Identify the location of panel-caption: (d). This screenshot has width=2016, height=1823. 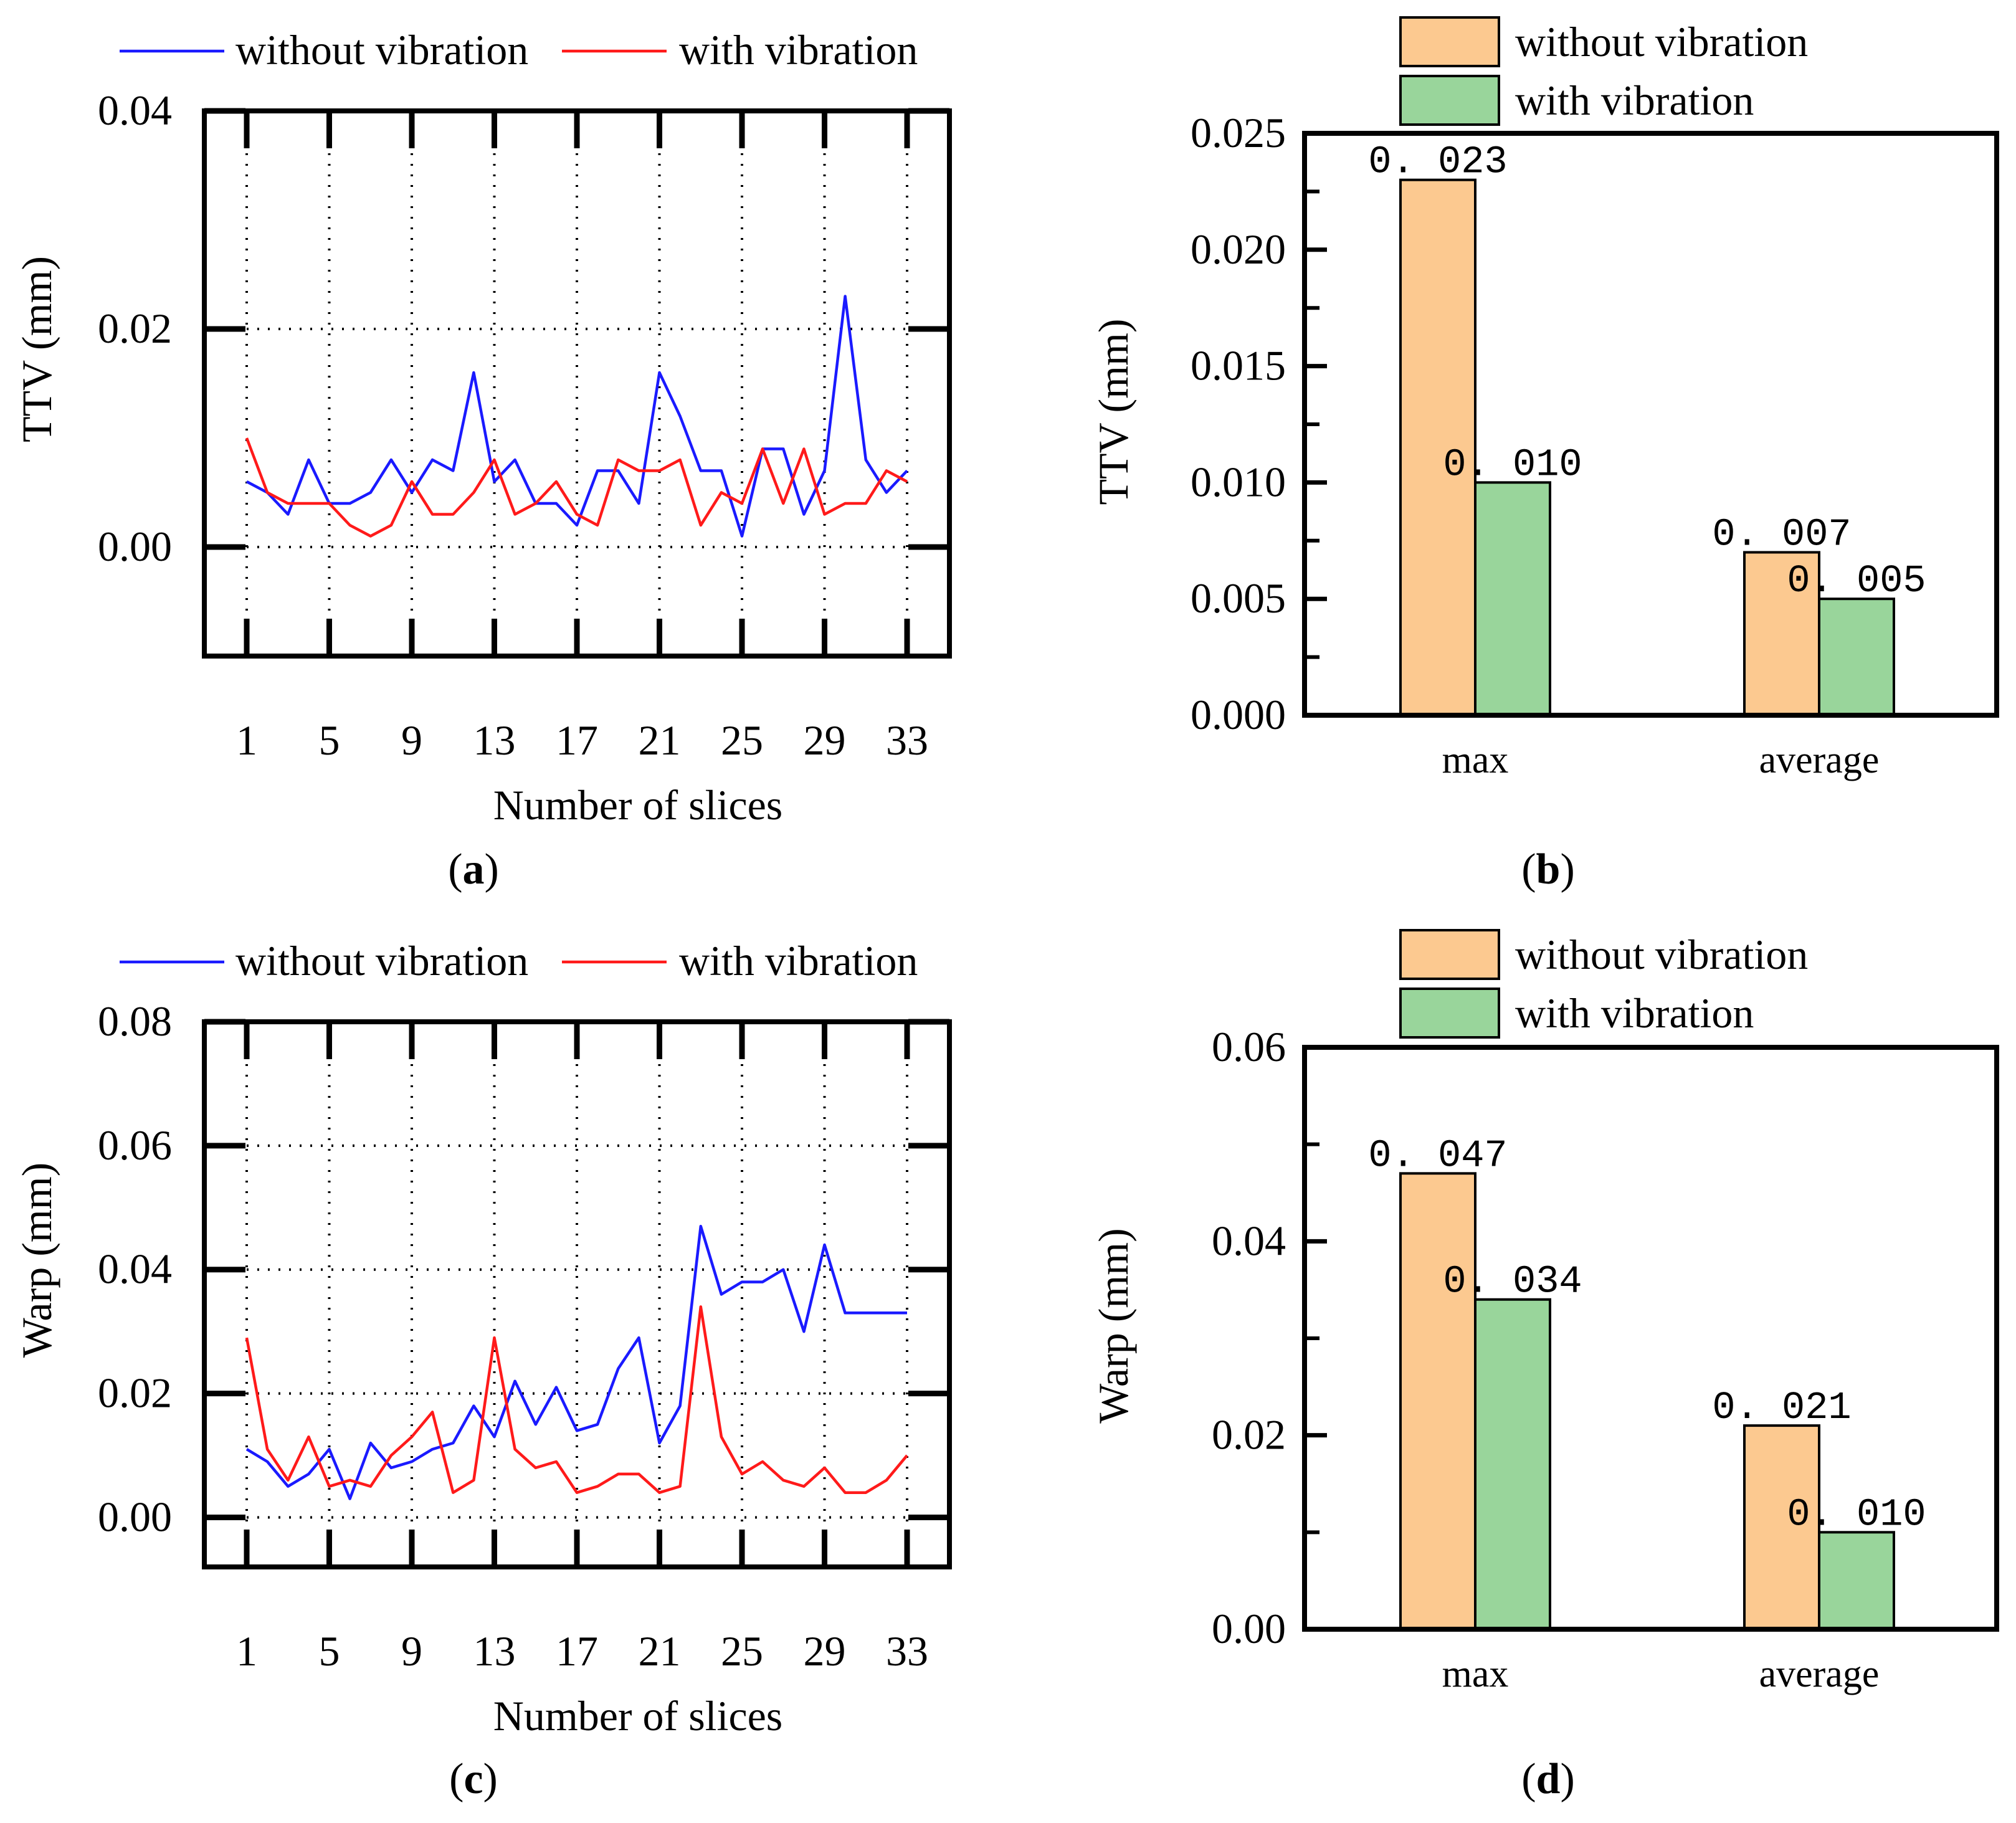
(1548, 1779).